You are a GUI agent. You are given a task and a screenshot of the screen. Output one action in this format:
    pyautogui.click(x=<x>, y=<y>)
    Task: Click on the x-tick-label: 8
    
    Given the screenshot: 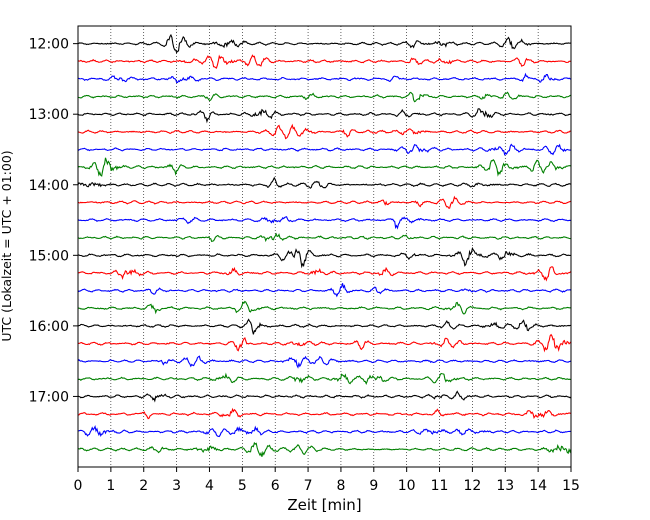 What is the action you would take?
    pyautogui.click(x=340, y=486)
    